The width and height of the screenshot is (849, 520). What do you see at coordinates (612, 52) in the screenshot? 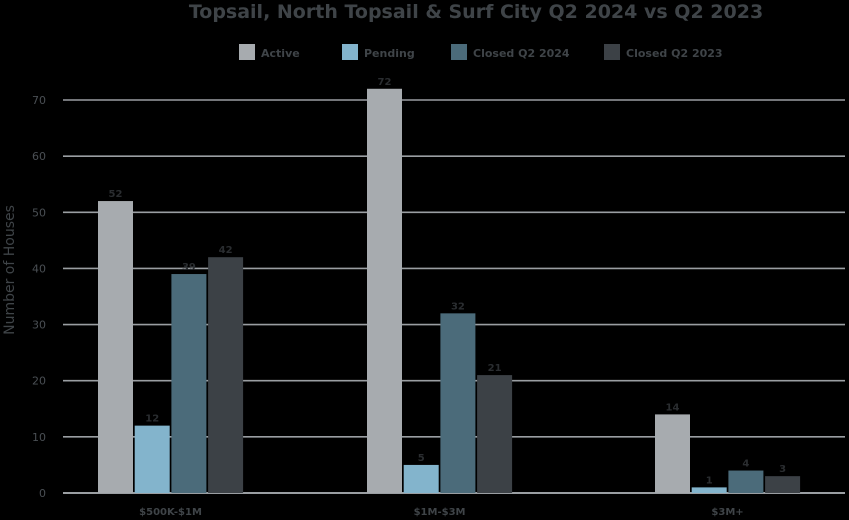
I see `legend-swatch-closed-q2-2023` at bounding box center [612, 52].